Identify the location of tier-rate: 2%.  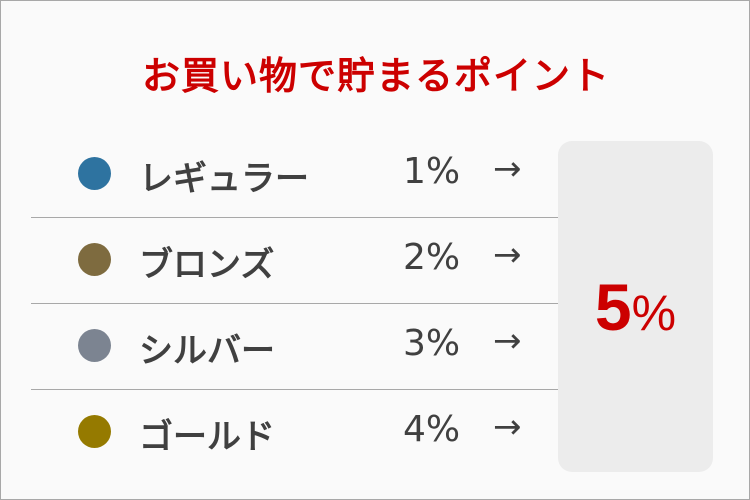
(432, 257).